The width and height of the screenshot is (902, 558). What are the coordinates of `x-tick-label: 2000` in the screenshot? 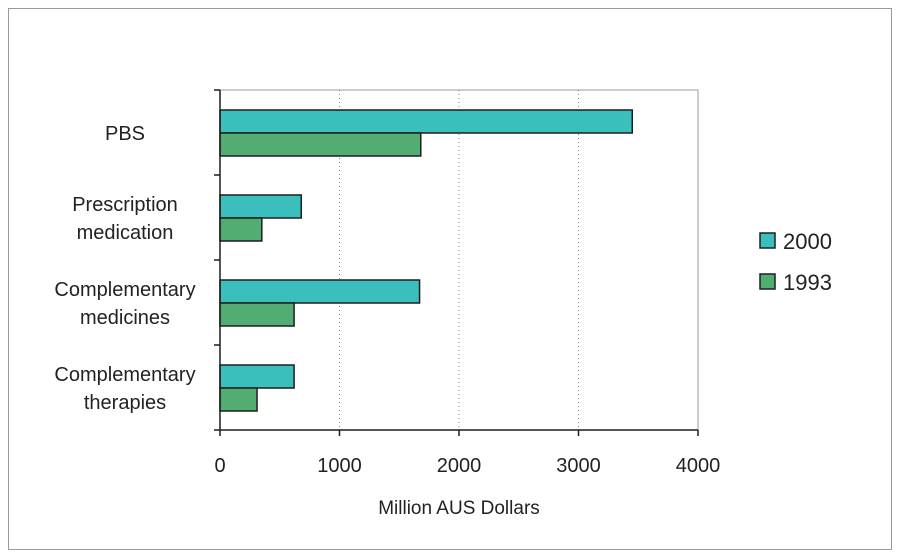 It's located at (459, 466).